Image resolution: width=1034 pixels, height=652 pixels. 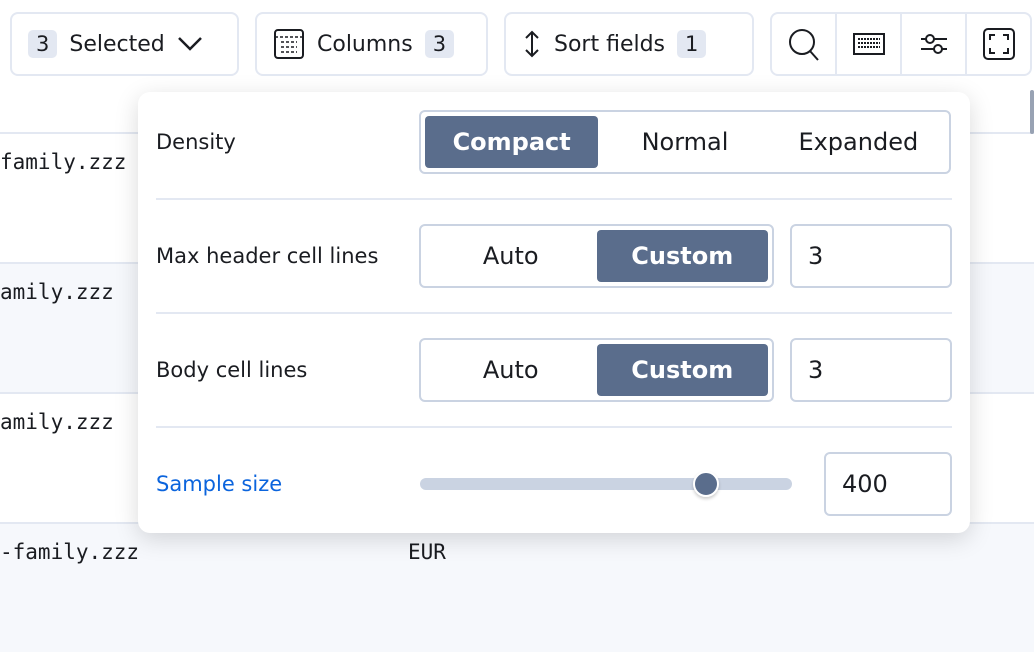 What do you see at coordinates (1032, 112) in the screenshot?
I see `scrollbar` at bounding box center [1032, 112].